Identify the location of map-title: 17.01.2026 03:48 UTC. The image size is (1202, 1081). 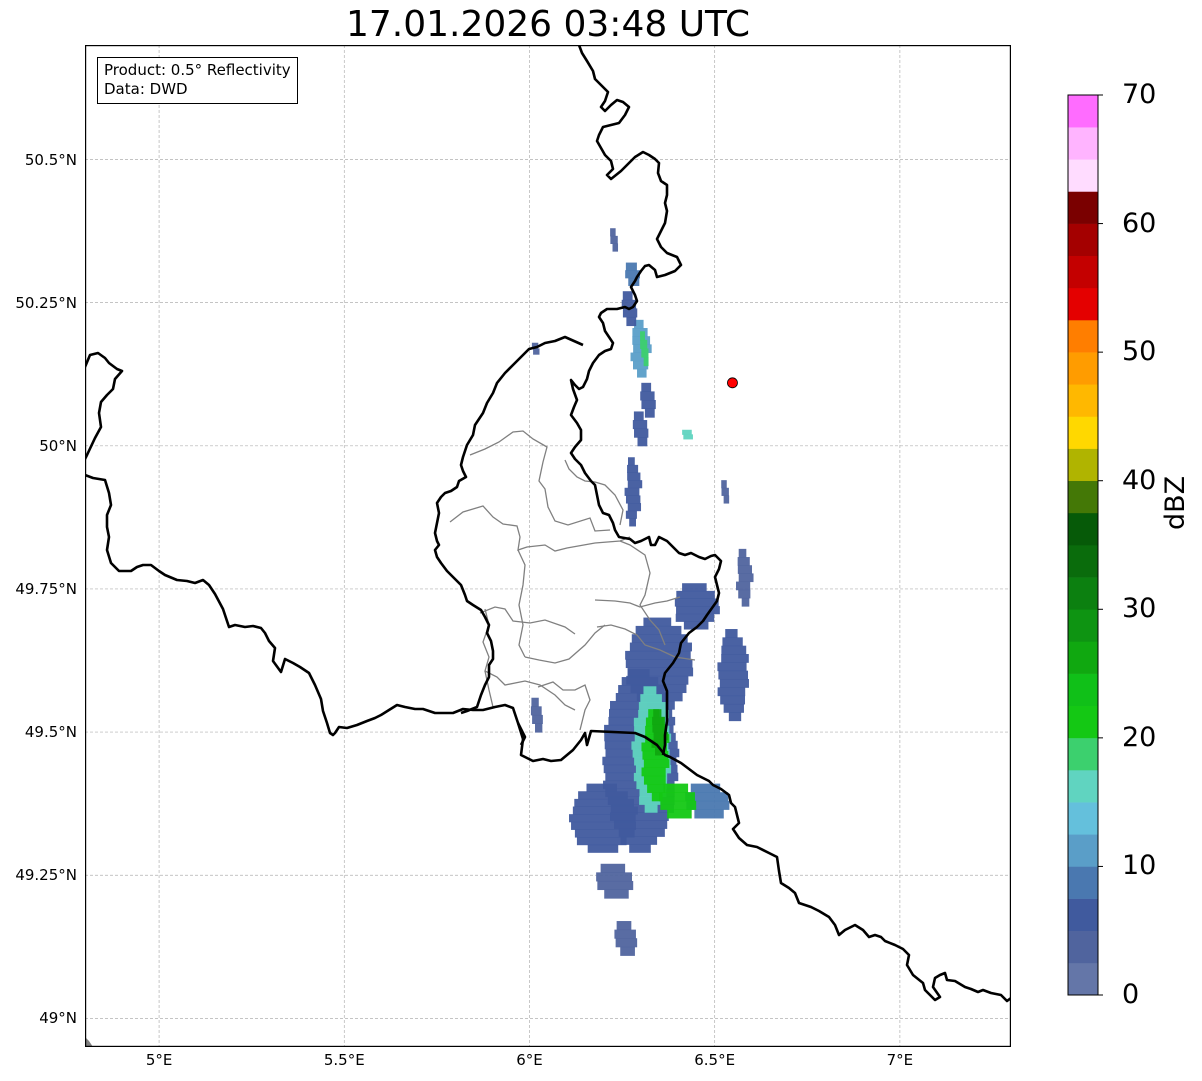
(548, 24).